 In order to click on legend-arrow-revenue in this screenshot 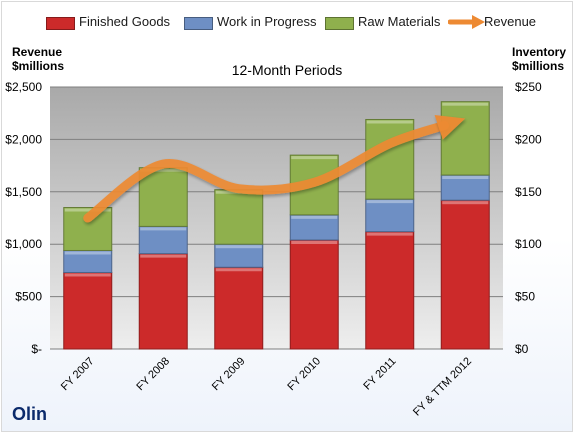, I will do `click(466, 22)`.